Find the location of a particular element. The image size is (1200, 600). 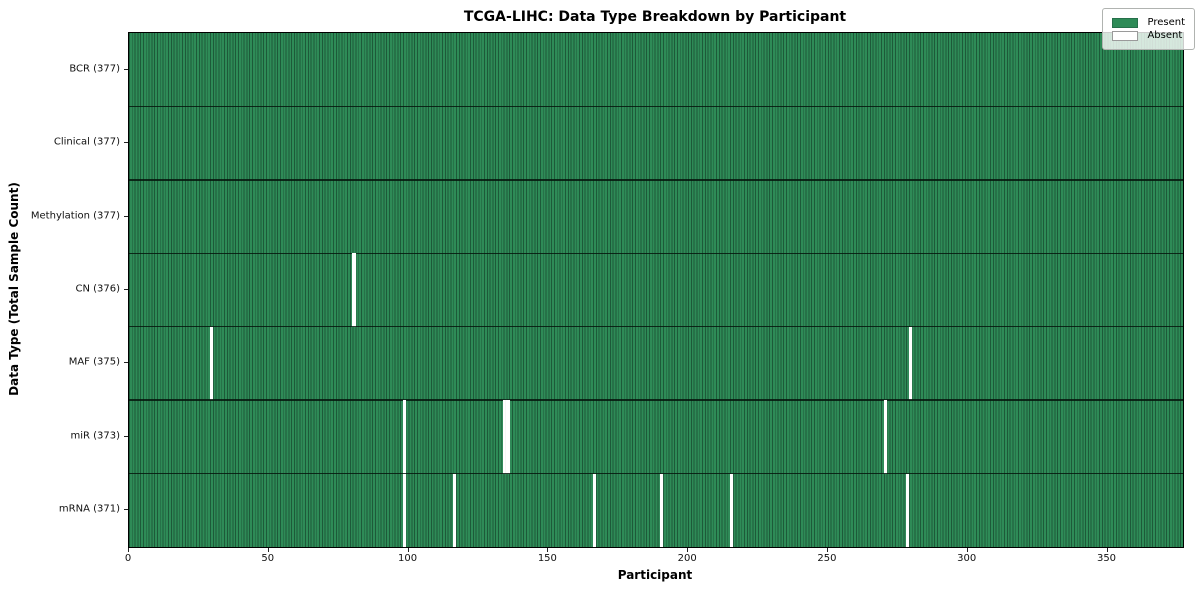

x-tick-label: 150 is located at coordinates (547, 558).